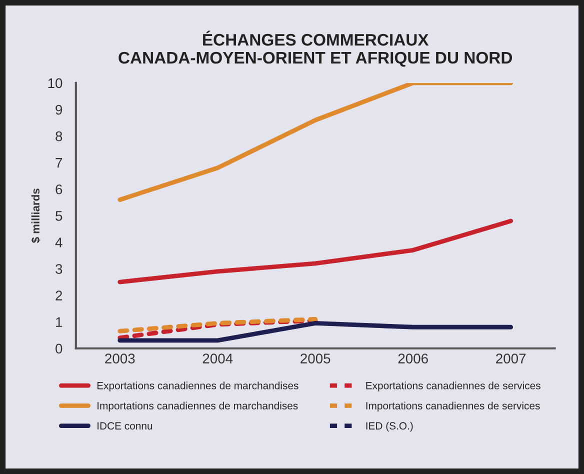 The width and height of the screenshot is (584, 474). Describe the element at coordinates (413, 359) in the screenshot. I see `x-tick-label: 2006` at that location.